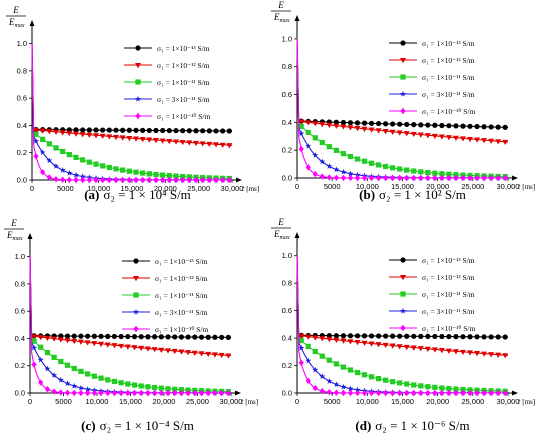 This screenshot has width=550, height=441. Describe the element at coordinates (20, 365) in the screenshot. I see `y-tick-label: 0.2` at that location.